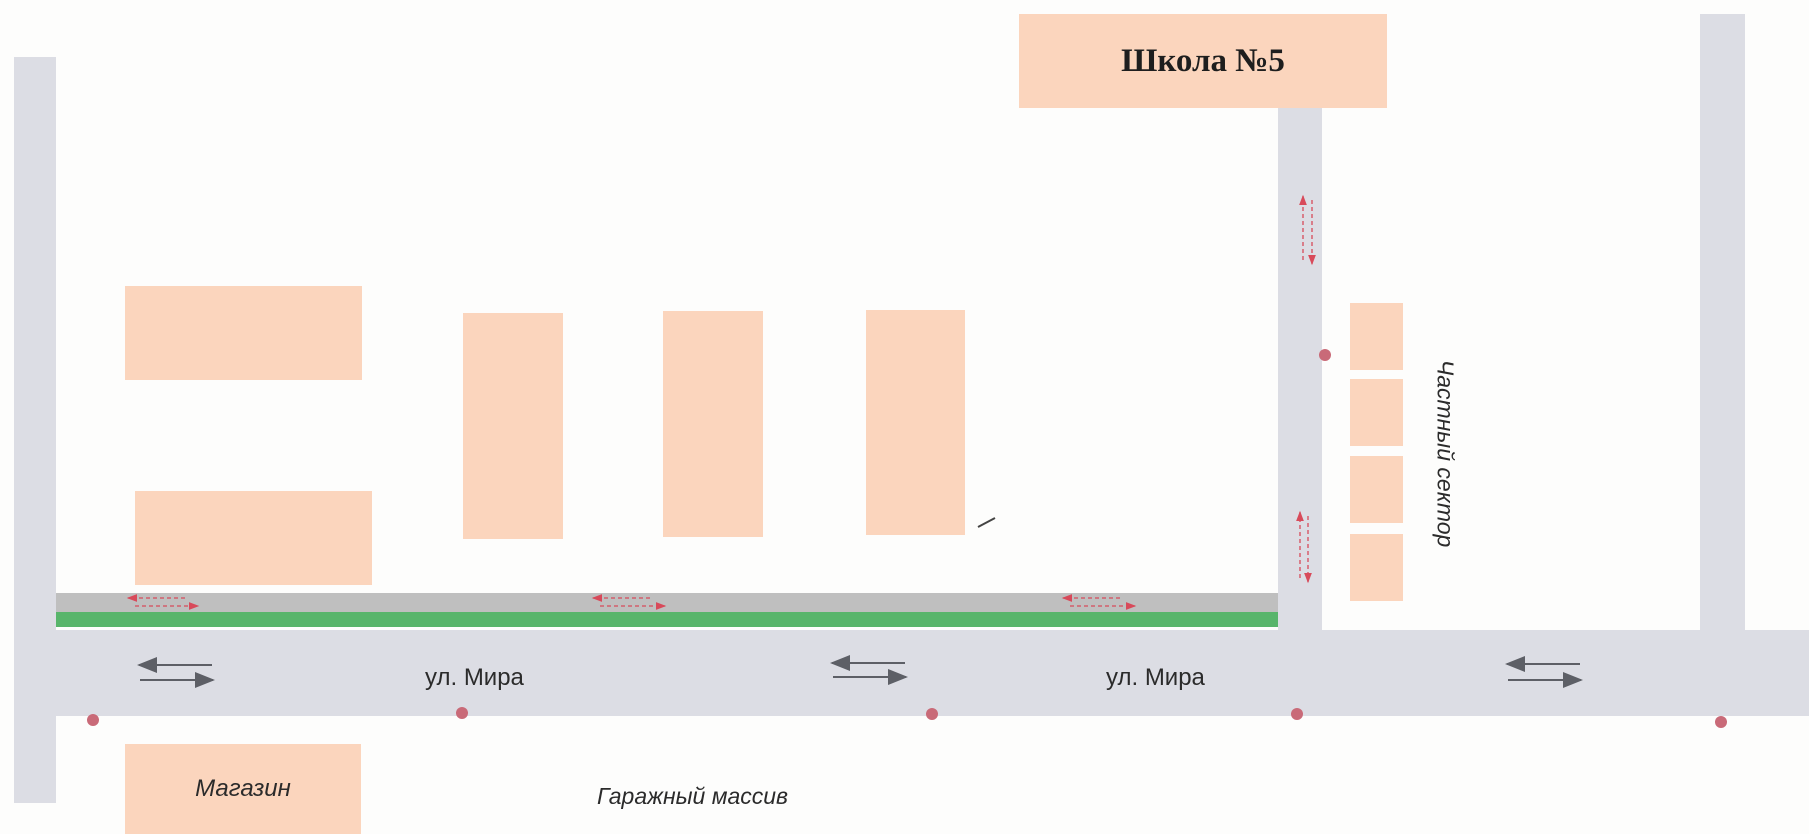  Describe the element at coordinates (693, 796) in the screenshot. I see `garages-area-label: Гаражный массив` at that location.